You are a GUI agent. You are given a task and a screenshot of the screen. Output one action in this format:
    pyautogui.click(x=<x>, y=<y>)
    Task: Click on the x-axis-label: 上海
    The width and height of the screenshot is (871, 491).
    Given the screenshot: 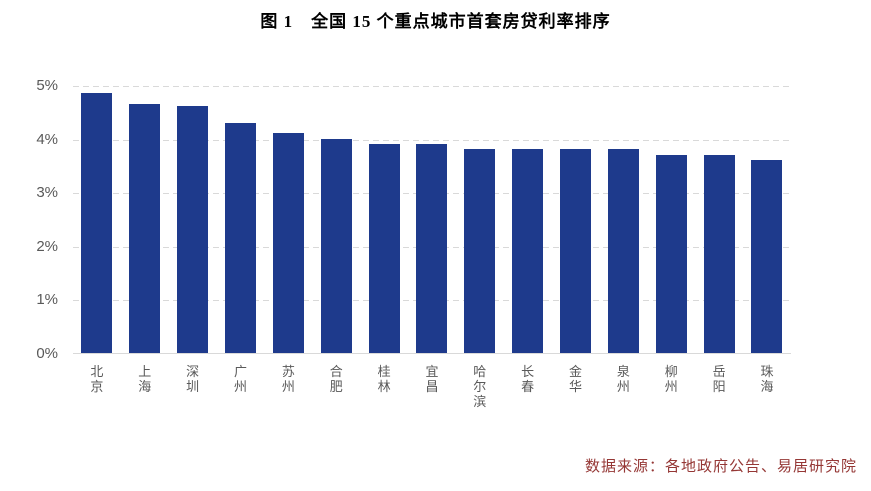 What is the action you would take?
    pyautogui.click(x=145, y=379)
    